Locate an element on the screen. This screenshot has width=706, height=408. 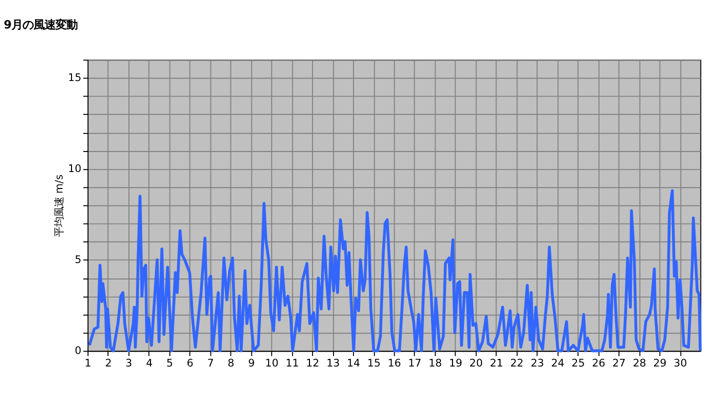
x-tick-label: 1 is located at coordinates (88, 364).